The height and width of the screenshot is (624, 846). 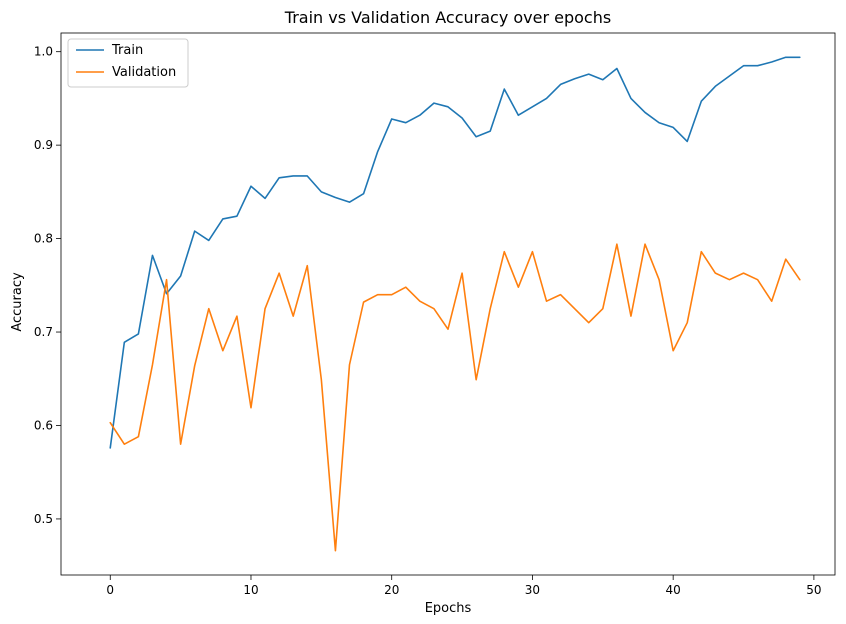 I want to click on legend-label-validation: Validation, so click(x=144, y=72).